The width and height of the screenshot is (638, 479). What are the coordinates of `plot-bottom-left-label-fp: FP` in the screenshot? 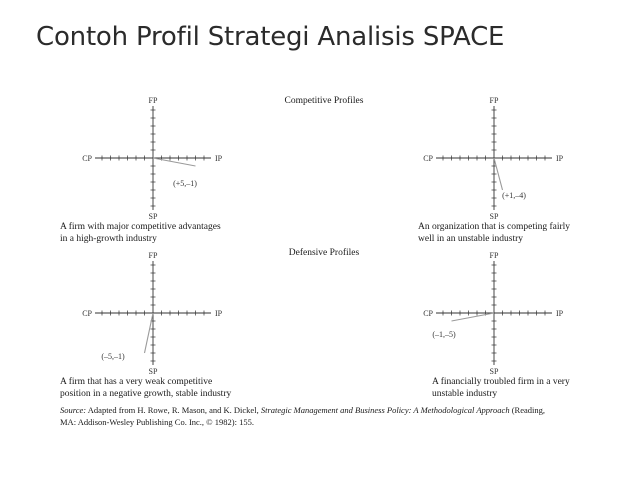 It's located at (153, 255).